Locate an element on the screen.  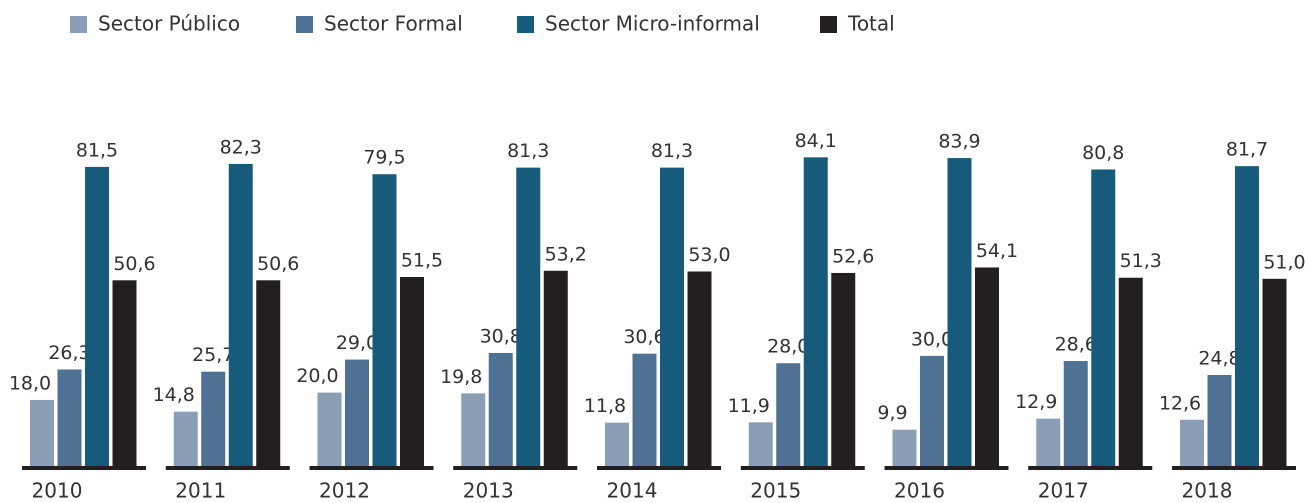
value-label: 18,0 is located at coordinates (30, 383).